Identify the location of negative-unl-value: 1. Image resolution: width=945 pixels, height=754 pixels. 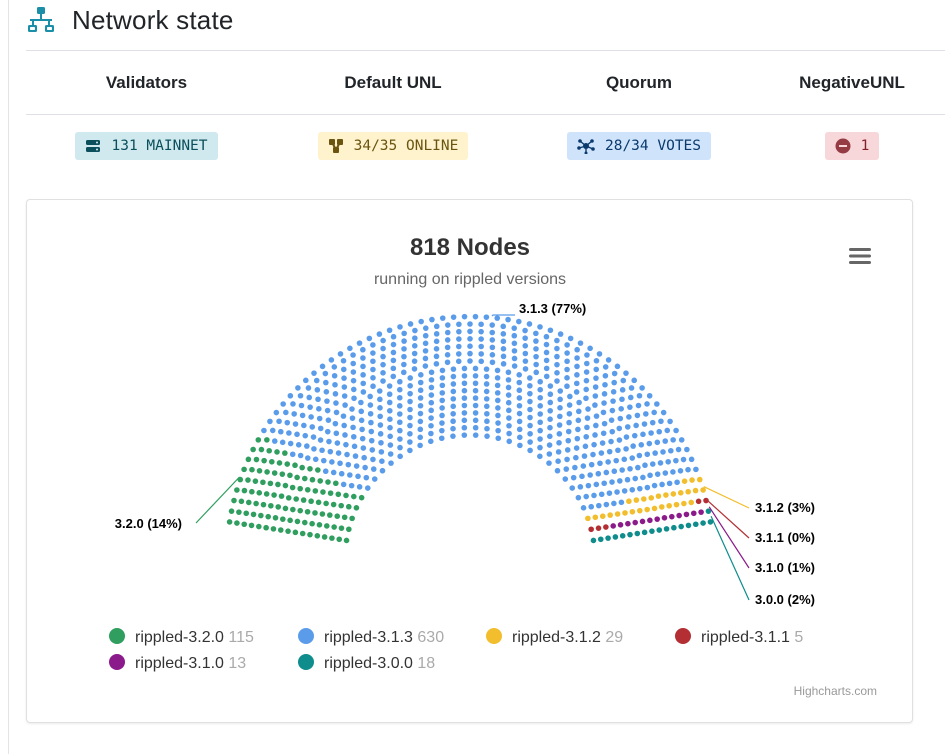
(865, 146).